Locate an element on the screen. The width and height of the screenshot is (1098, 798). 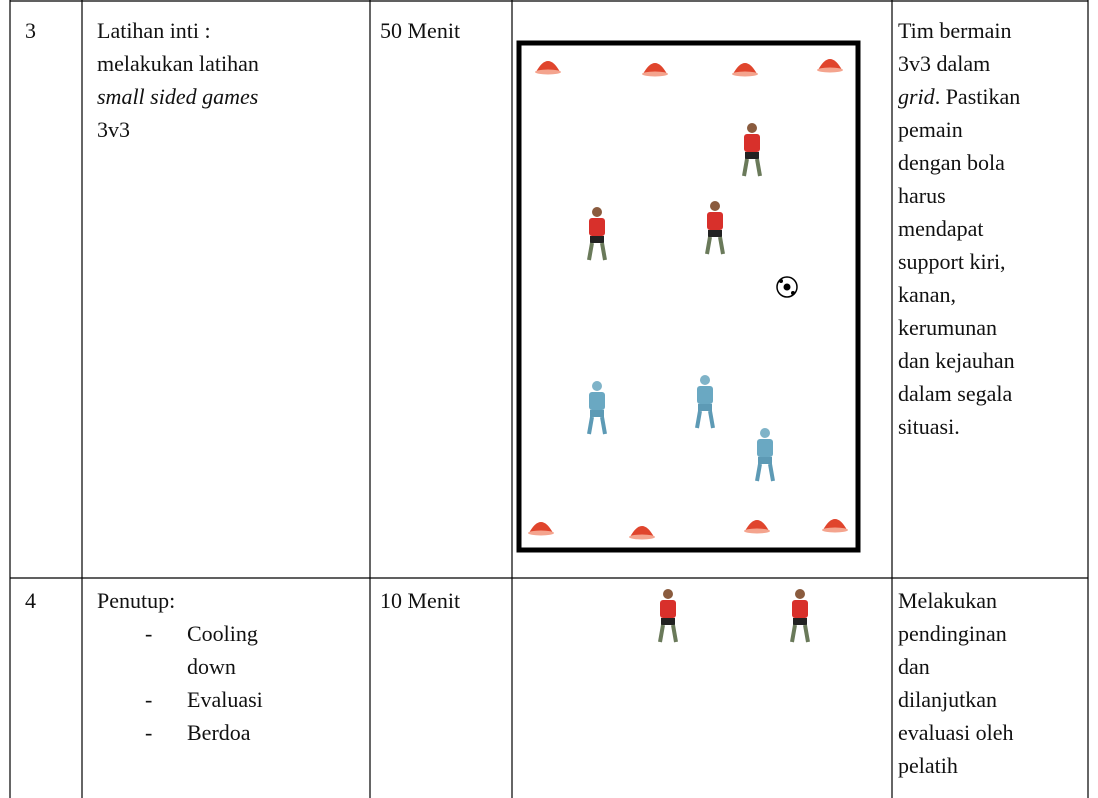
text-line: 3v3 dalam is located at coordinates (944, 63).